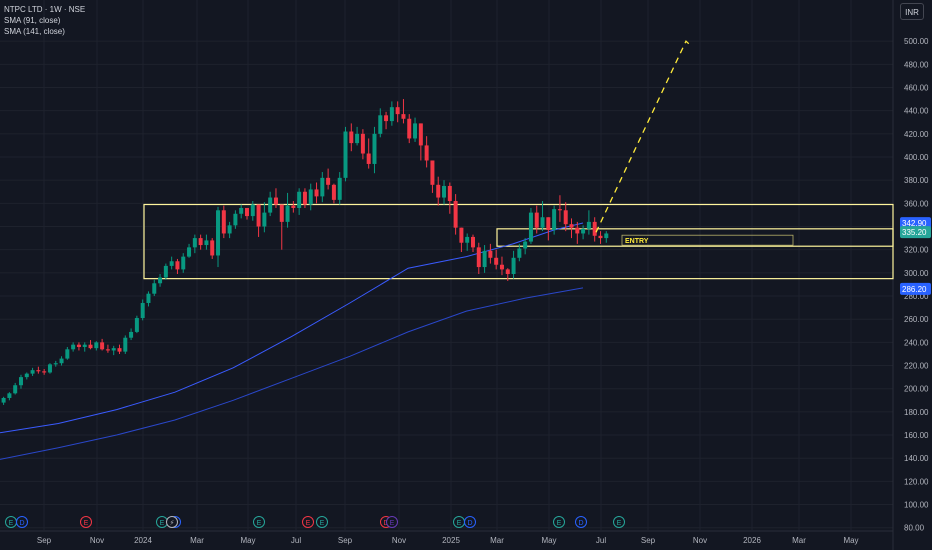 The height and width of the screenshot is (550, 932). What do you see at coordinates (45, 9) in the screenshot?
I see `symbol-title: NTPC LTD · 1W · NSE` at bounding box center [45, 9].